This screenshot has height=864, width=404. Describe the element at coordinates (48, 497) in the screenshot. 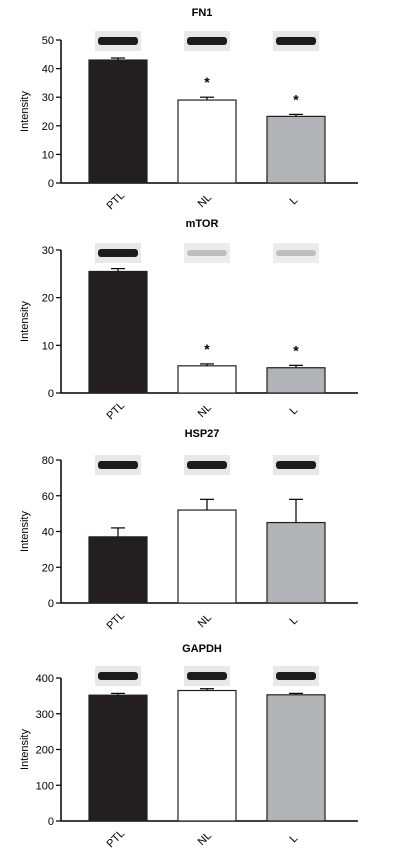

I see `y-tick-label: 60` at that location.